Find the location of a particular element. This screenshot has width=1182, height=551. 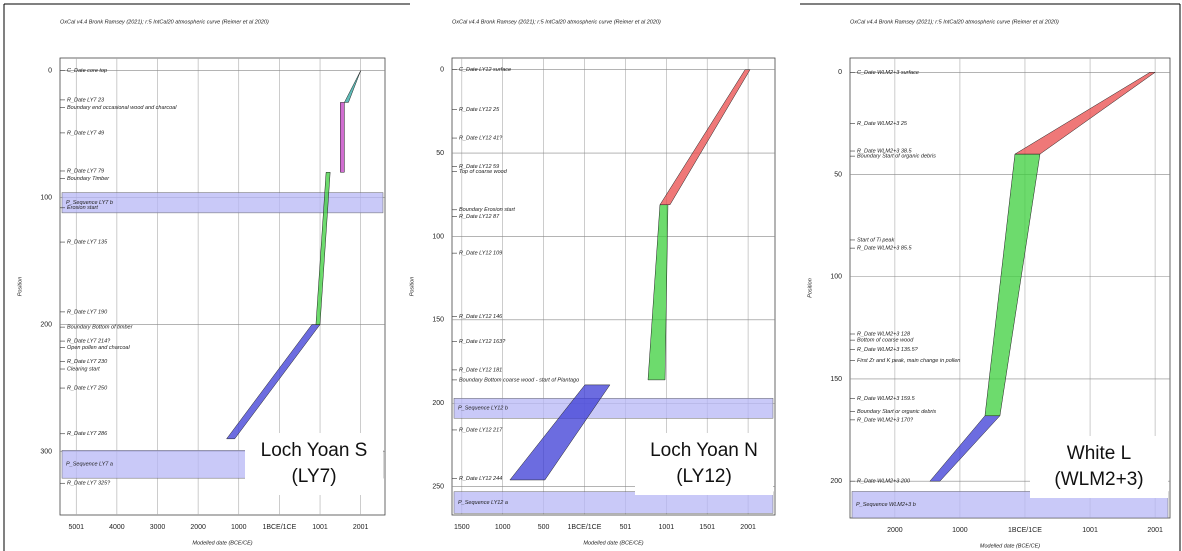

sample-label: R_Date WLM2+3 200 is located at coordinates (884, 482).